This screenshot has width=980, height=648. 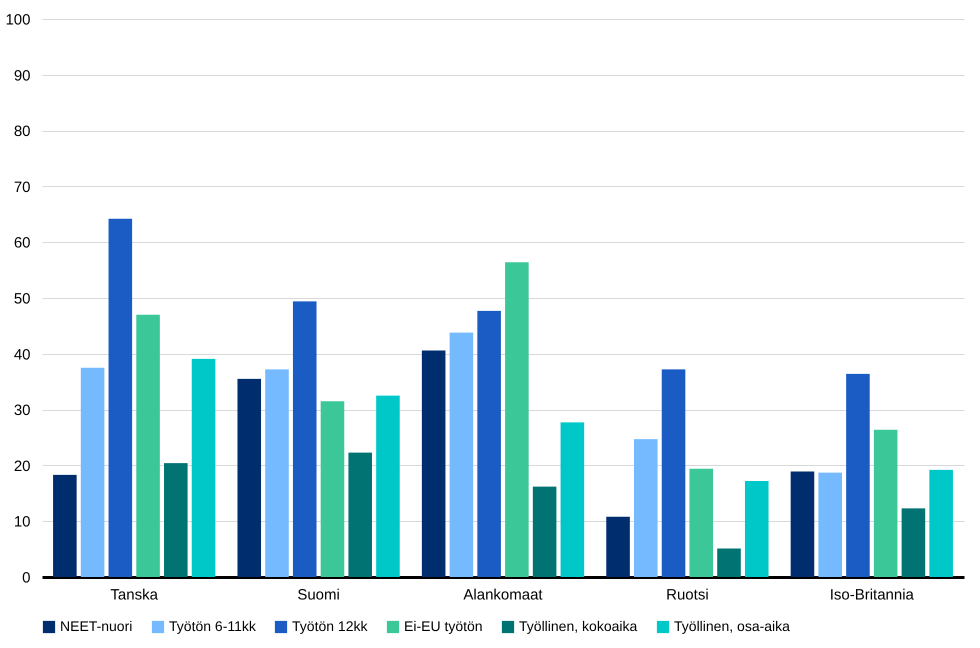 What do you see at coordinates (22, 131) in the screenshot?
I see `y-tick-label: 80` at bounding box center [22, 131].